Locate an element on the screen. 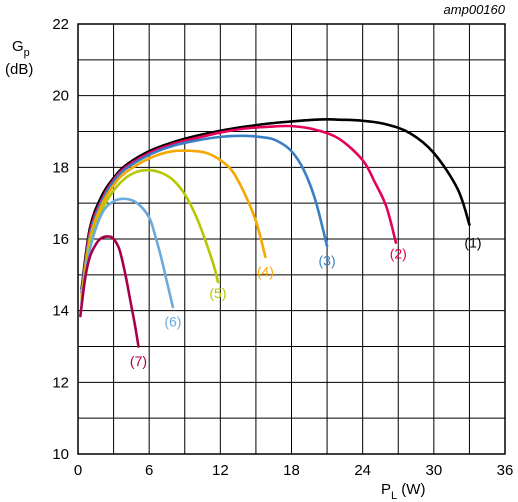 The width and height of the screenshot is (518, 502). curve-label-7: (7) is located at coordinates (138, 361).